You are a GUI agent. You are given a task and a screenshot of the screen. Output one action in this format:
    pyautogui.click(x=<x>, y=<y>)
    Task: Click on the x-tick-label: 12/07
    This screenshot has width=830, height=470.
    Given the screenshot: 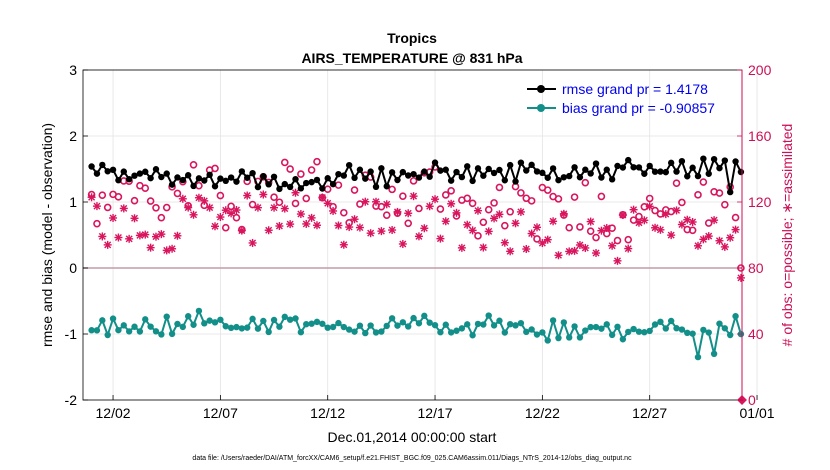 What is the action you would take?
    pyautogui.click(x=220, y=413)
    